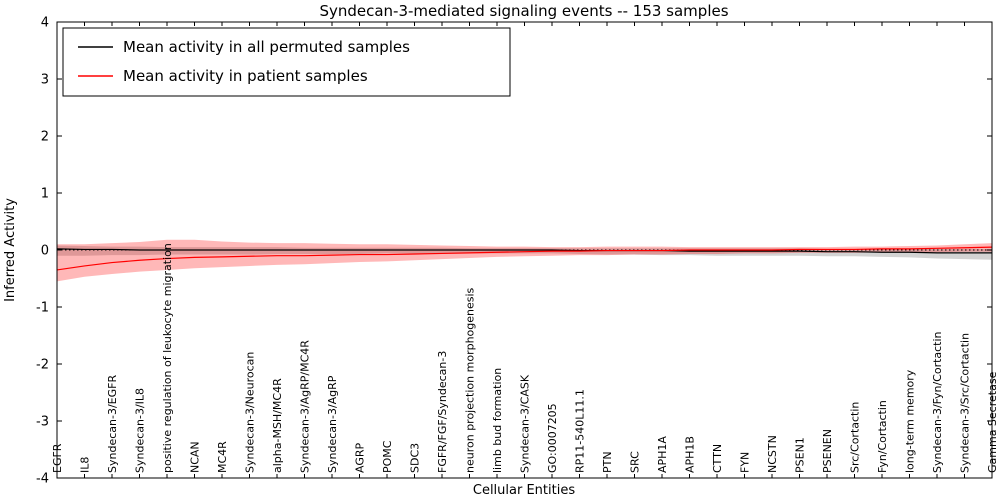  Describe the element at coordinates (42, 308) in the screenshot. I see `y-tick-label: -1` at that location.